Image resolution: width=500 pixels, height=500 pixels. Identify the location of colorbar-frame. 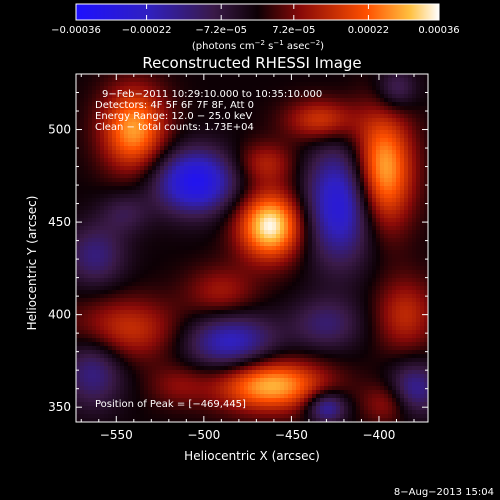
(257, 12).